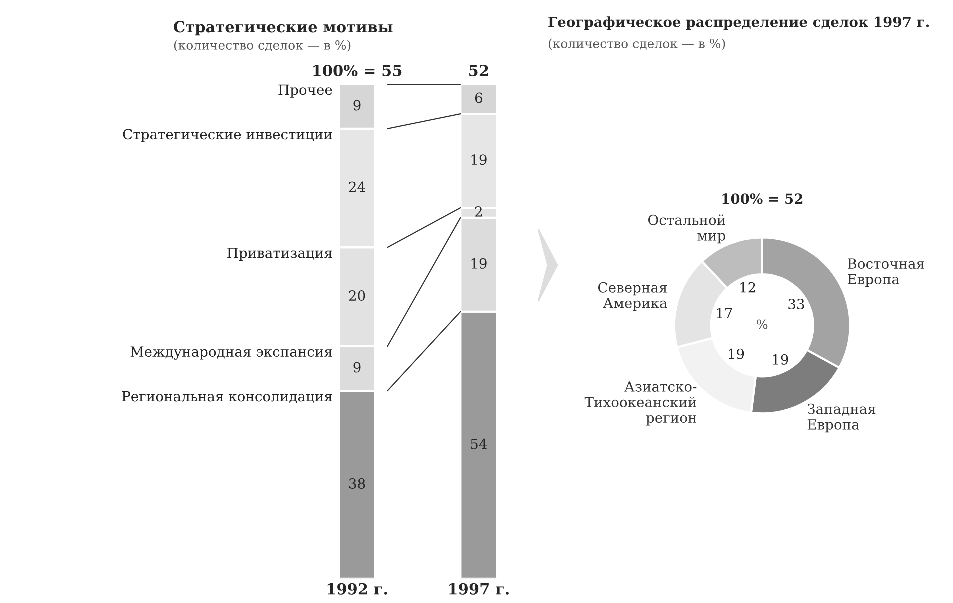 The image size is (953, 603). Describe the element at coordinates (358, 589) in the screenshot. I see `x-tick-label: 1992 г.` at that location.